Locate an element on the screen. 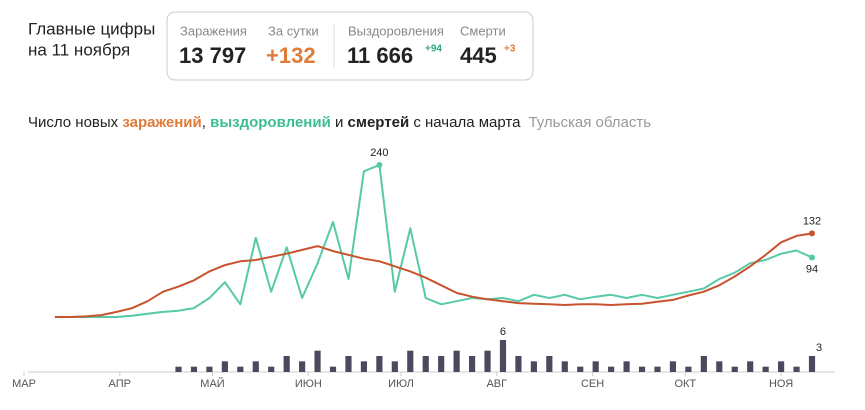 The height and width of the screenshot is (410, 865). value-label: 94 is located at coordinates (812, 269).